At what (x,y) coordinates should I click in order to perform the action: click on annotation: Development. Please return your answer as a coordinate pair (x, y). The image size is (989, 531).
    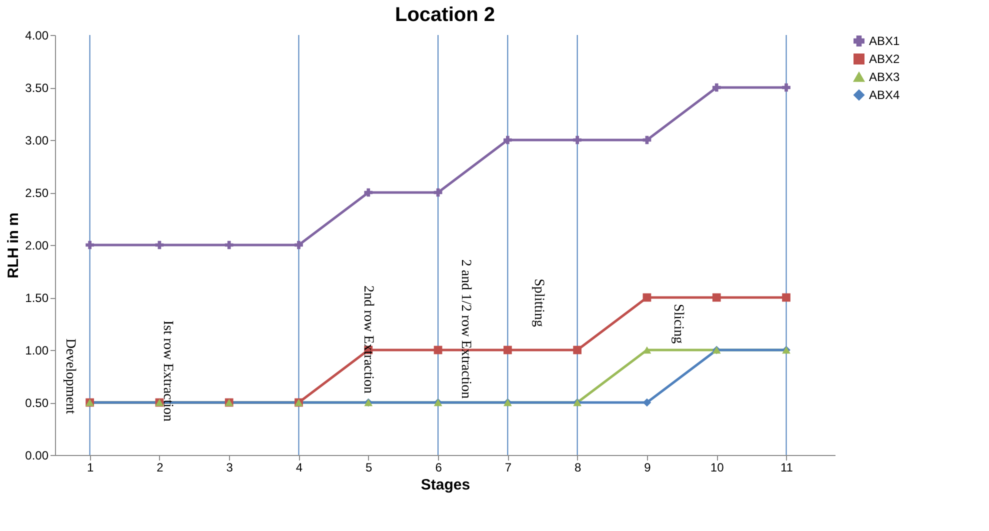
    Looking at the image, I should click on (70, 376).